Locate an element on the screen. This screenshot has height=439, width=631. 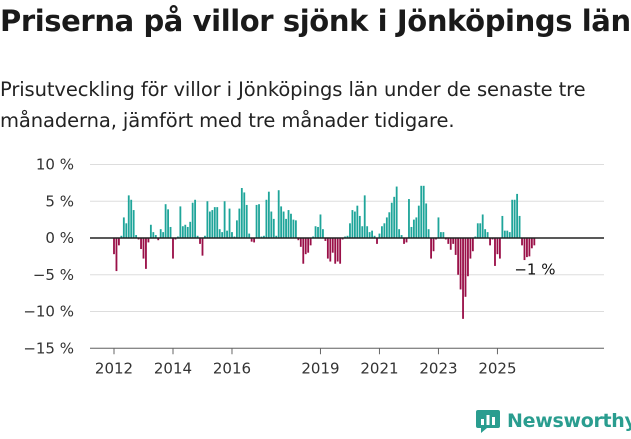
y-tick-label: −5 % is located at coordinates (53, 275).